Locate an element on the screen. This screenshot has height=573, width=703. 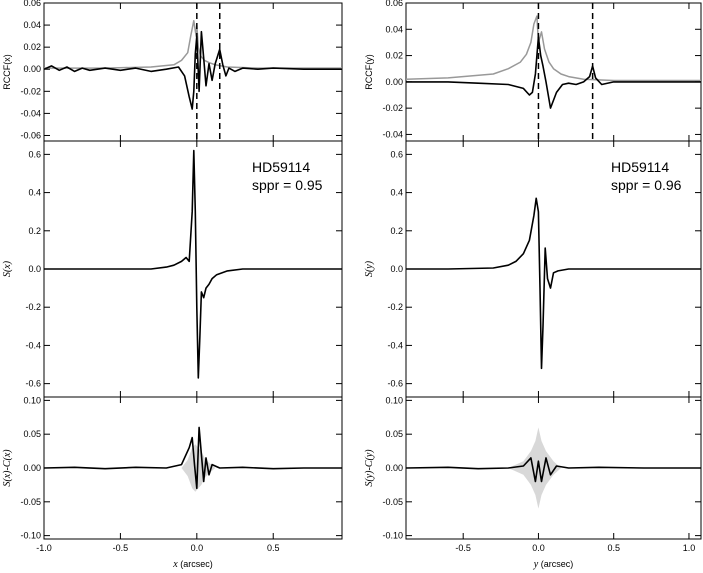
y-axis-label: S(y)-C(y) is located at coordinates (369, 468).